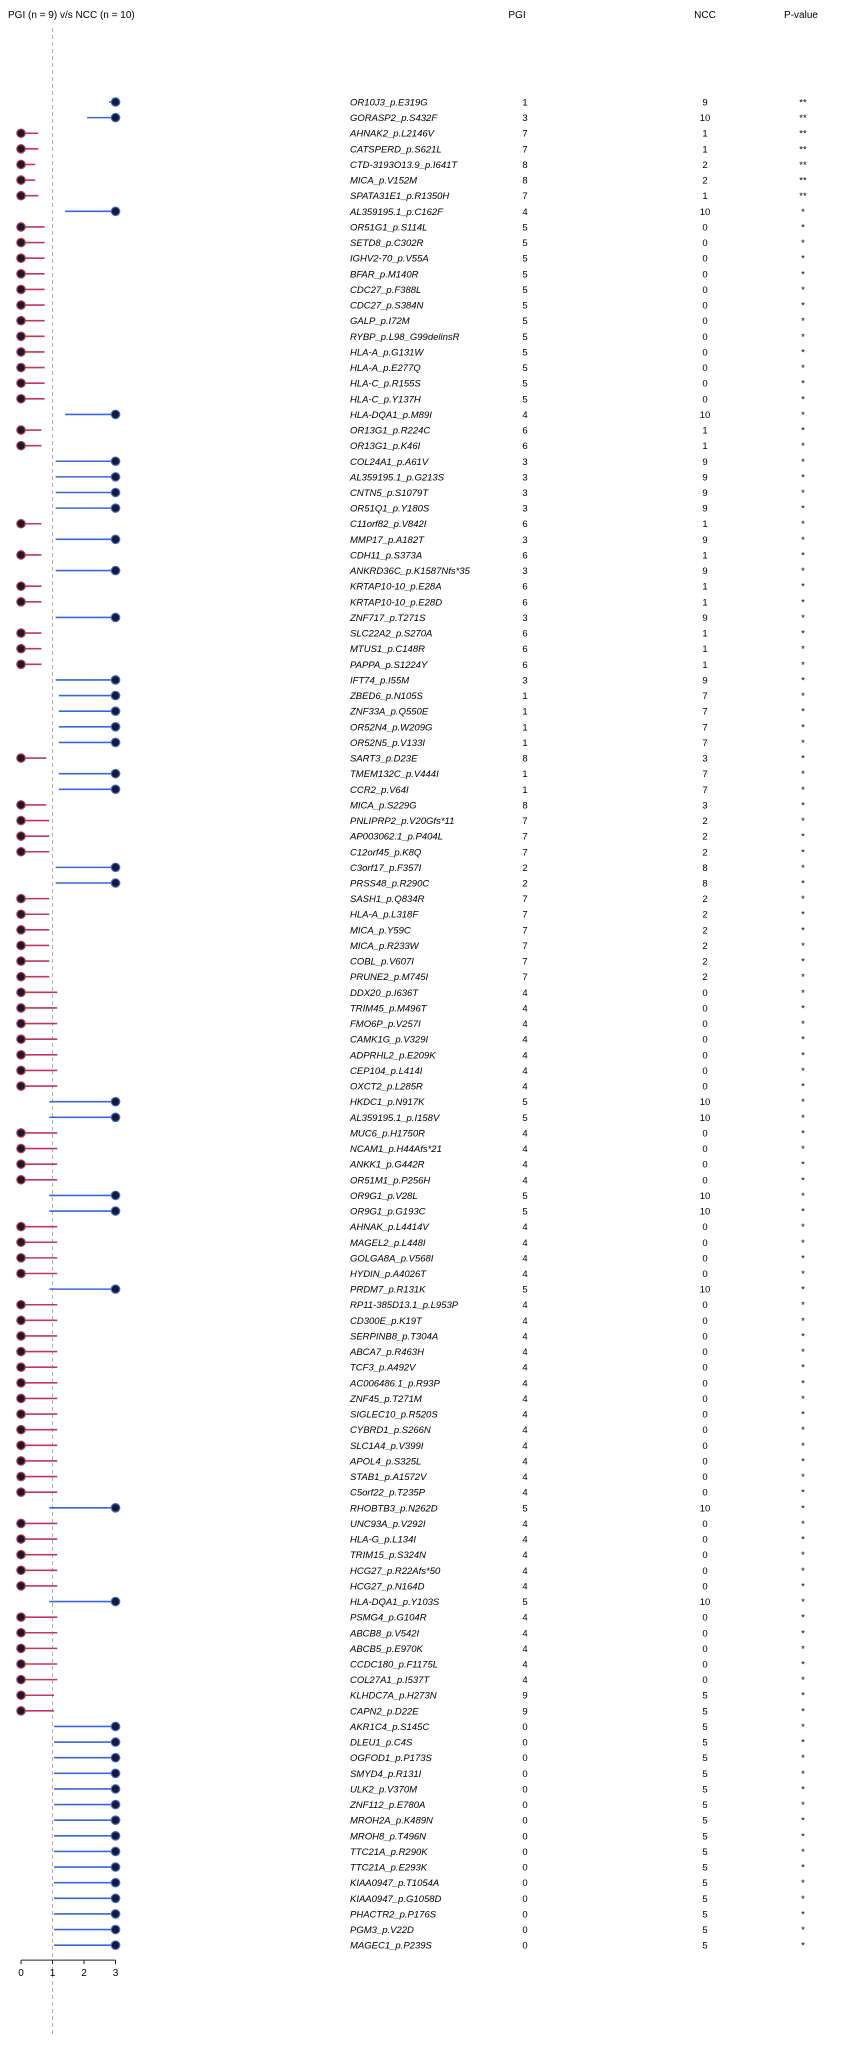 This screenshot has height=2050, width=850. Describe the element at coordinates (410, 915) in the screenshot. I see `forest-row: HLA-A_p.L318F 7 2 *` at that location.